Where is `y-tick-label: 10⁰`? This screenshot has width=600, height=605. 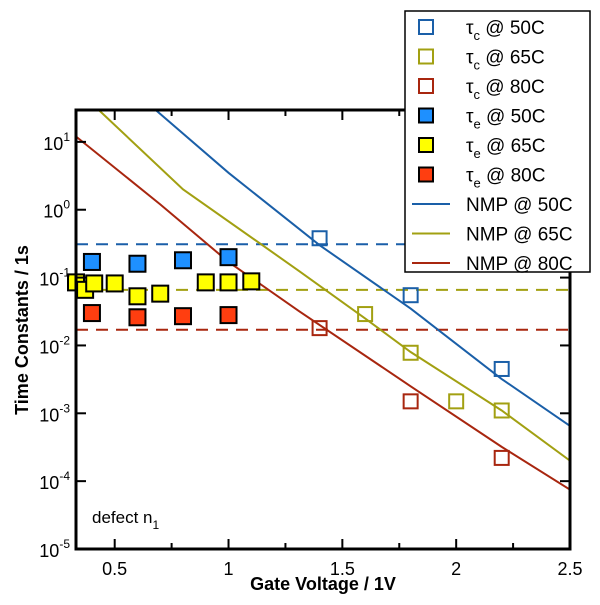 y-tick-label: 10⁰ is located at coordinates (56, 210).